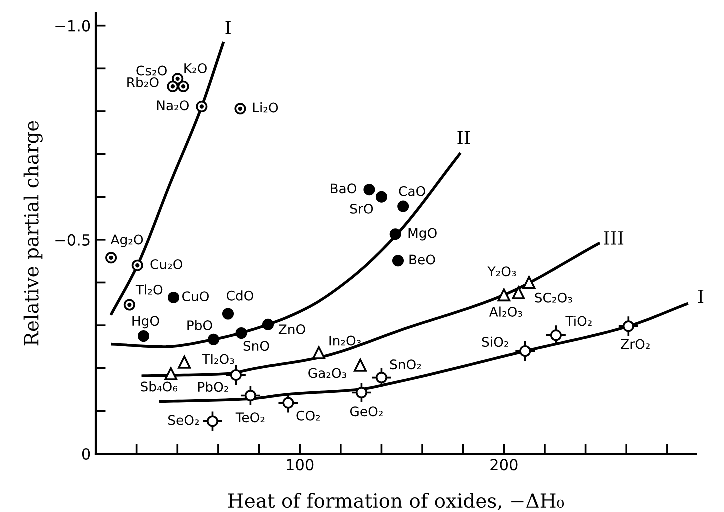 The image size is (724, 512). I want to click on annotation: Tl₂O, so click(149, 289).